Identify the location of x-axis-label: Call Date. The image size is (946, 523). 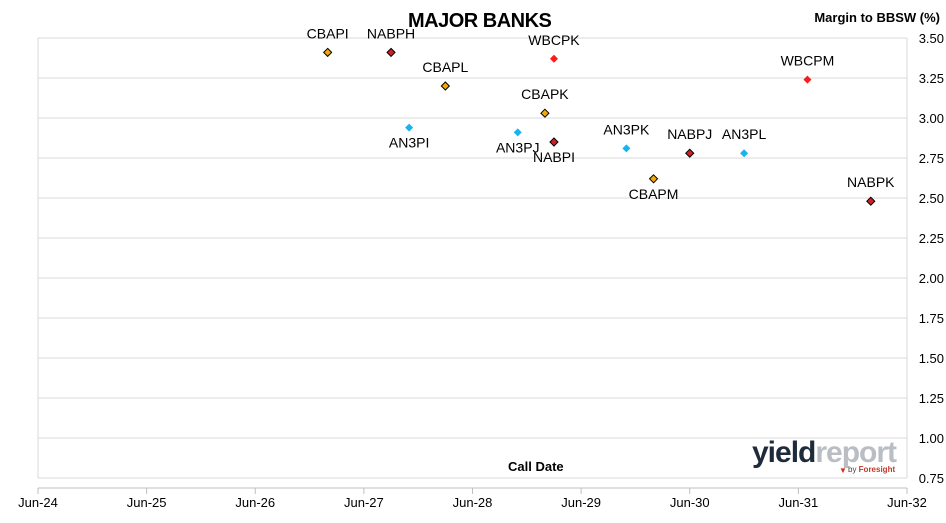
(536, 466).